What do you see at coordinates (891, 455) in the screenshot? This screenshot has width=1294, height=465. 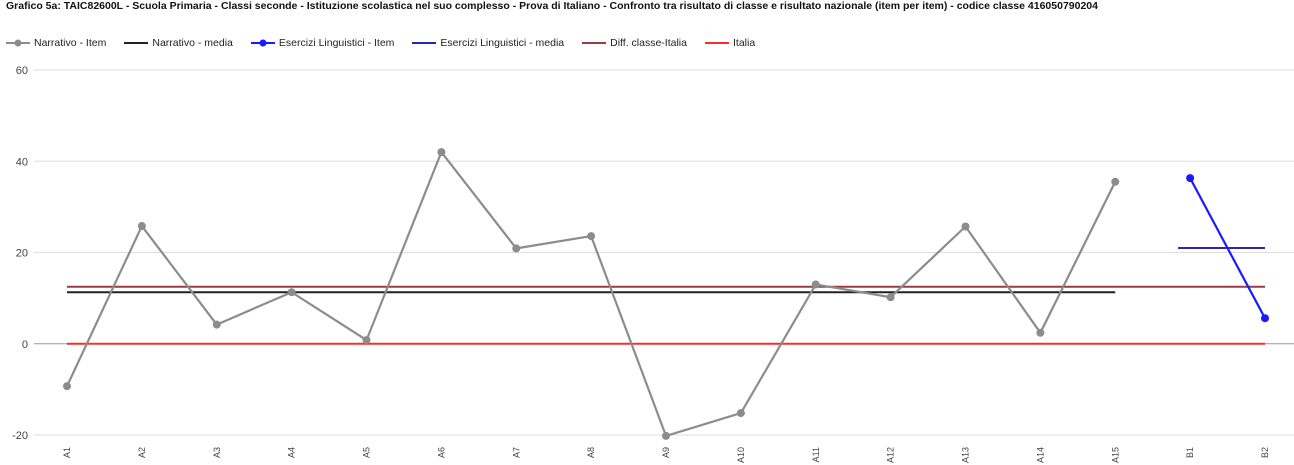 I see `x-tick-label: A12` at bounding box center [891, 455].